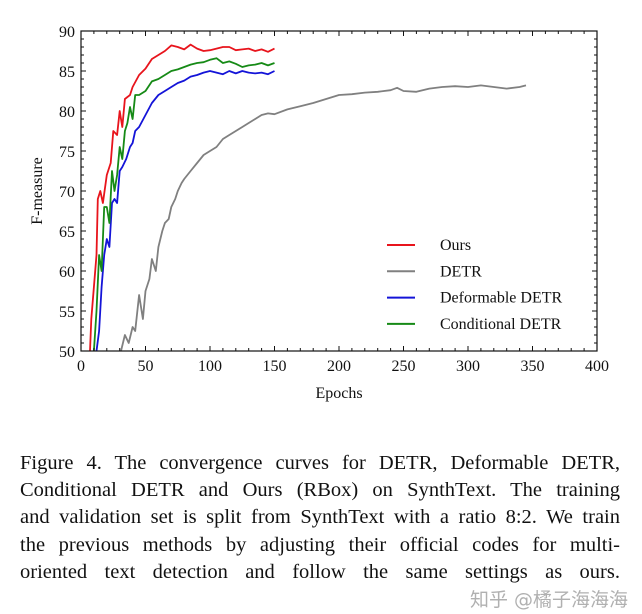 The image size is (642, 614). Describe the element at coordinates (146, 366) in the screenshot. I see `x-tick-label: 50` at that location.